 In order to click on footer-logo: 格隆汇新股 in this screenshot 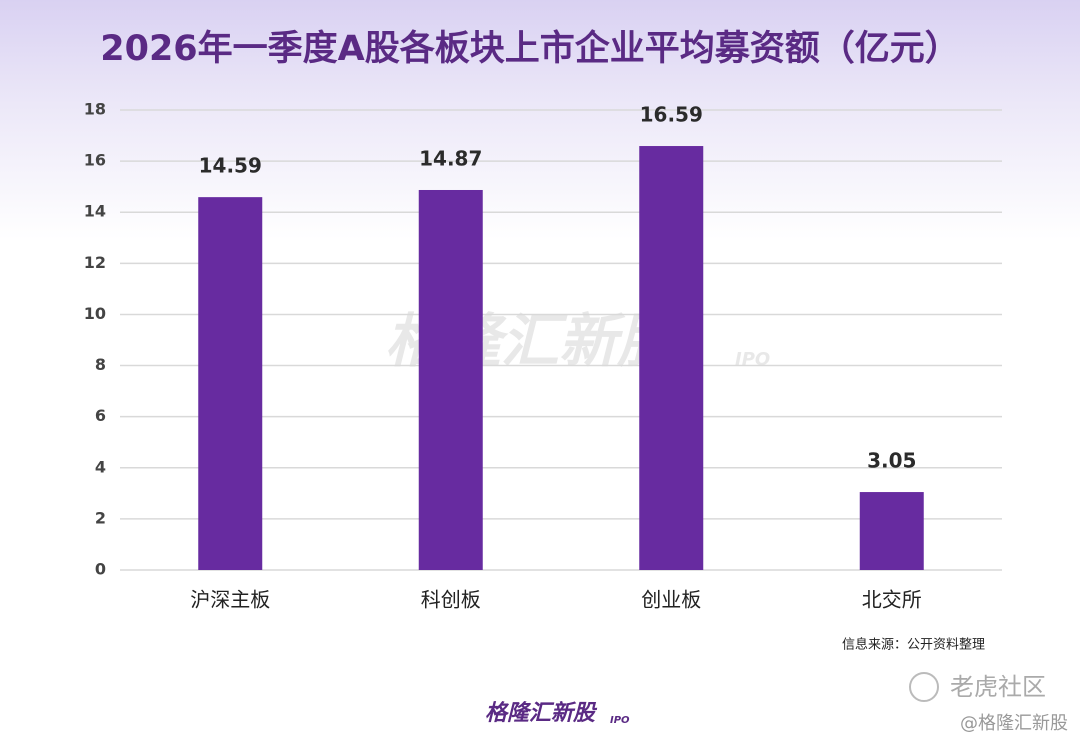, I will do `click(541, 713)`.